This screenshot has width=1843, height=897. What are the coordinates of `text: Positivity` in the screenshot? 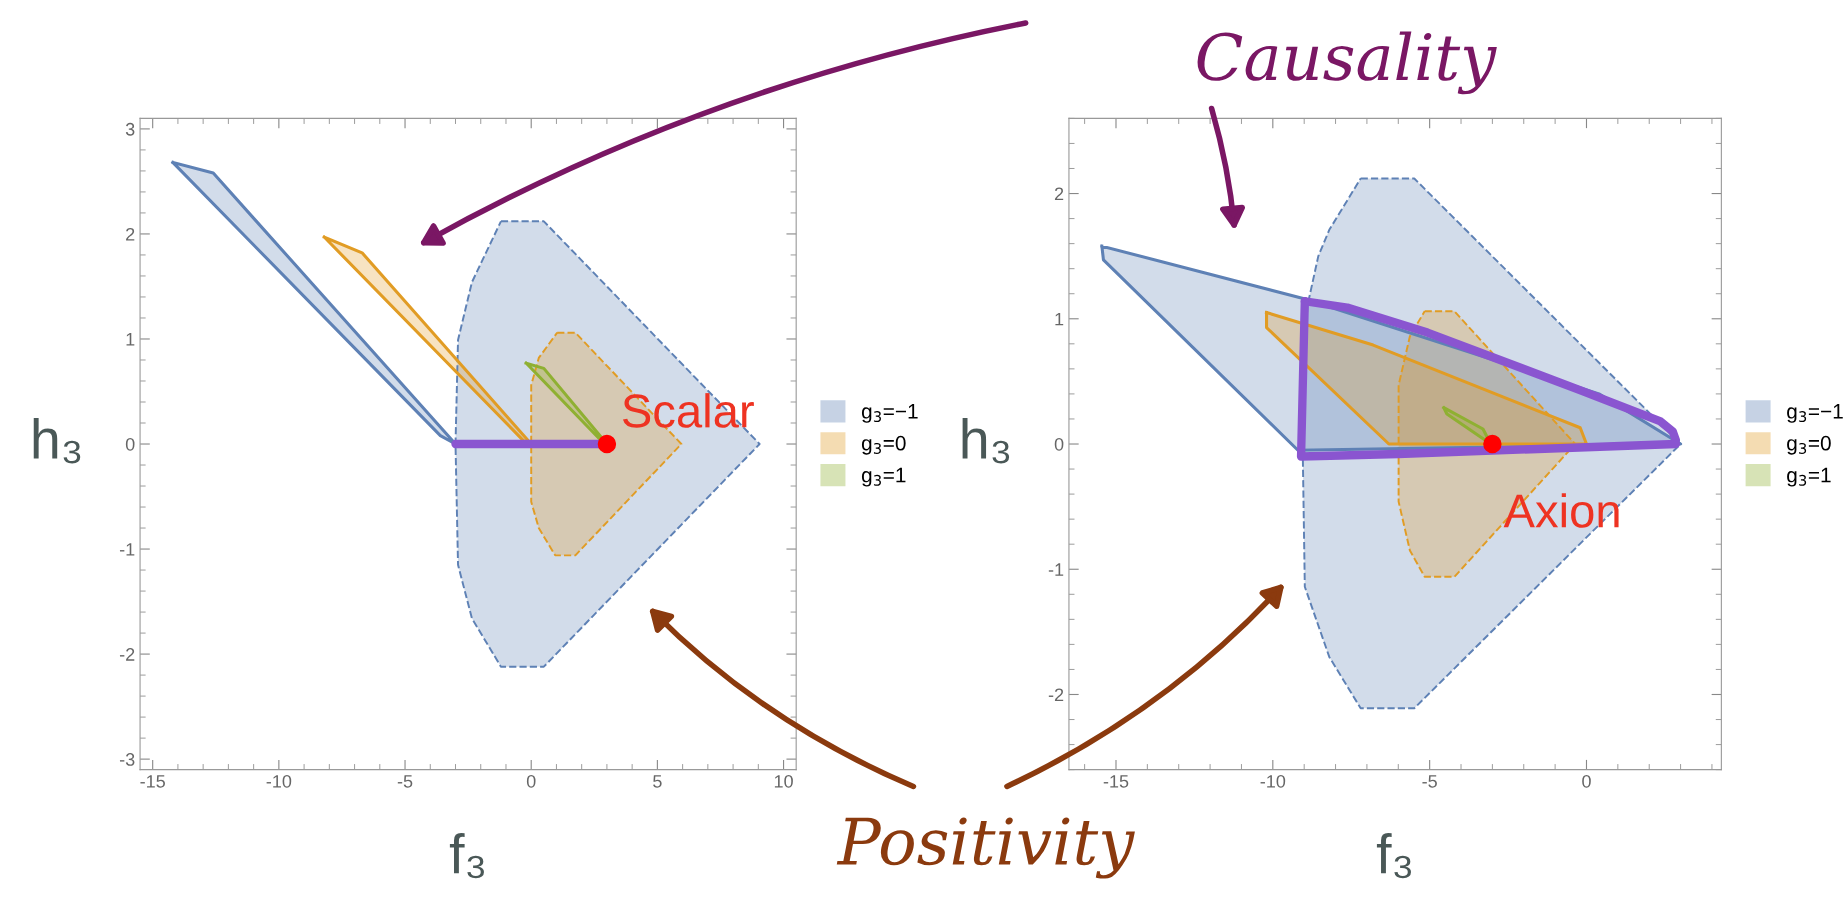 It's located at (985, 848).